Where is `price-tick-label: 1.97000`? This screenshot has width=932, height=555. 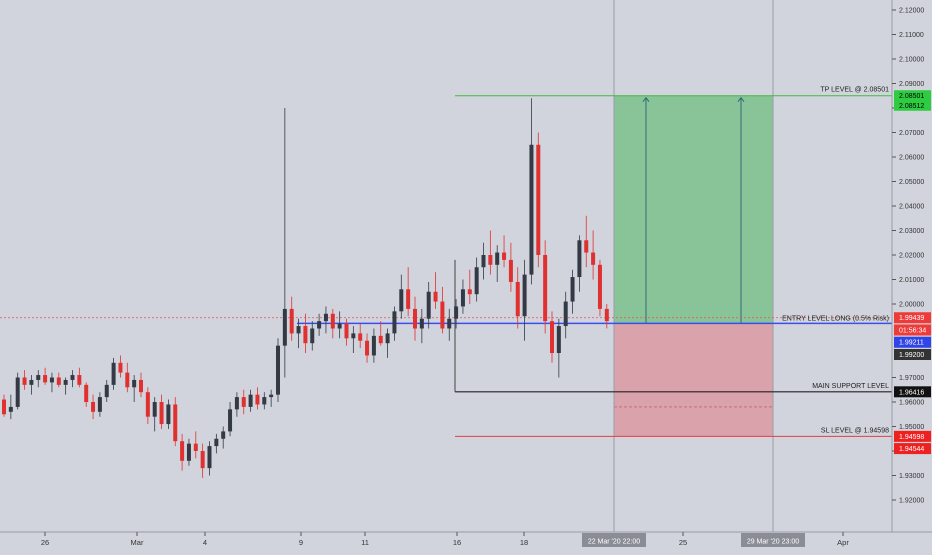
price-tick-label: 1.97000 is located at coordinates (911, 378).